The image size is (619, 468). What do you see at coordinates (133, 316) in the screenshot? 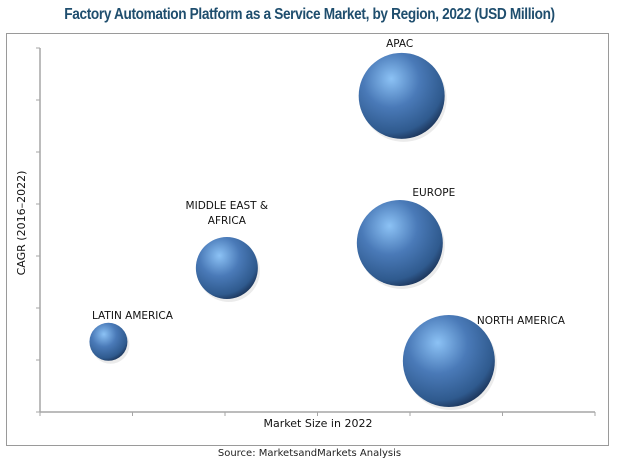
I see `bubble-label-latin-america: LATIN AMERICA` at bounding box center [133, 316].